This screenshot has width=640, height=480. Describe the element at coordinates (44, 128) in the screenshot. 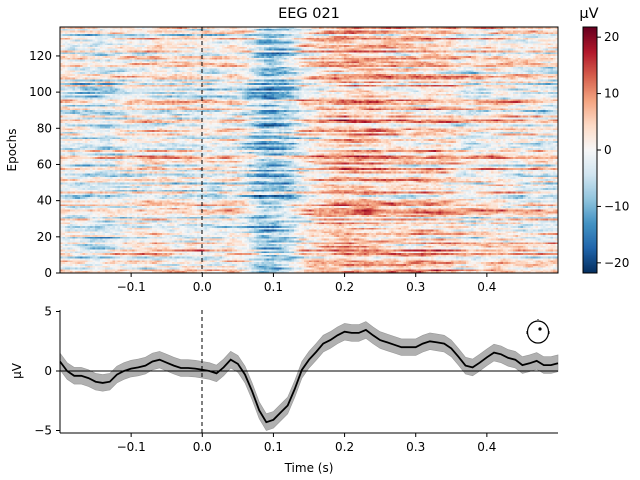

I see `y-tick-label: 80` at that location.